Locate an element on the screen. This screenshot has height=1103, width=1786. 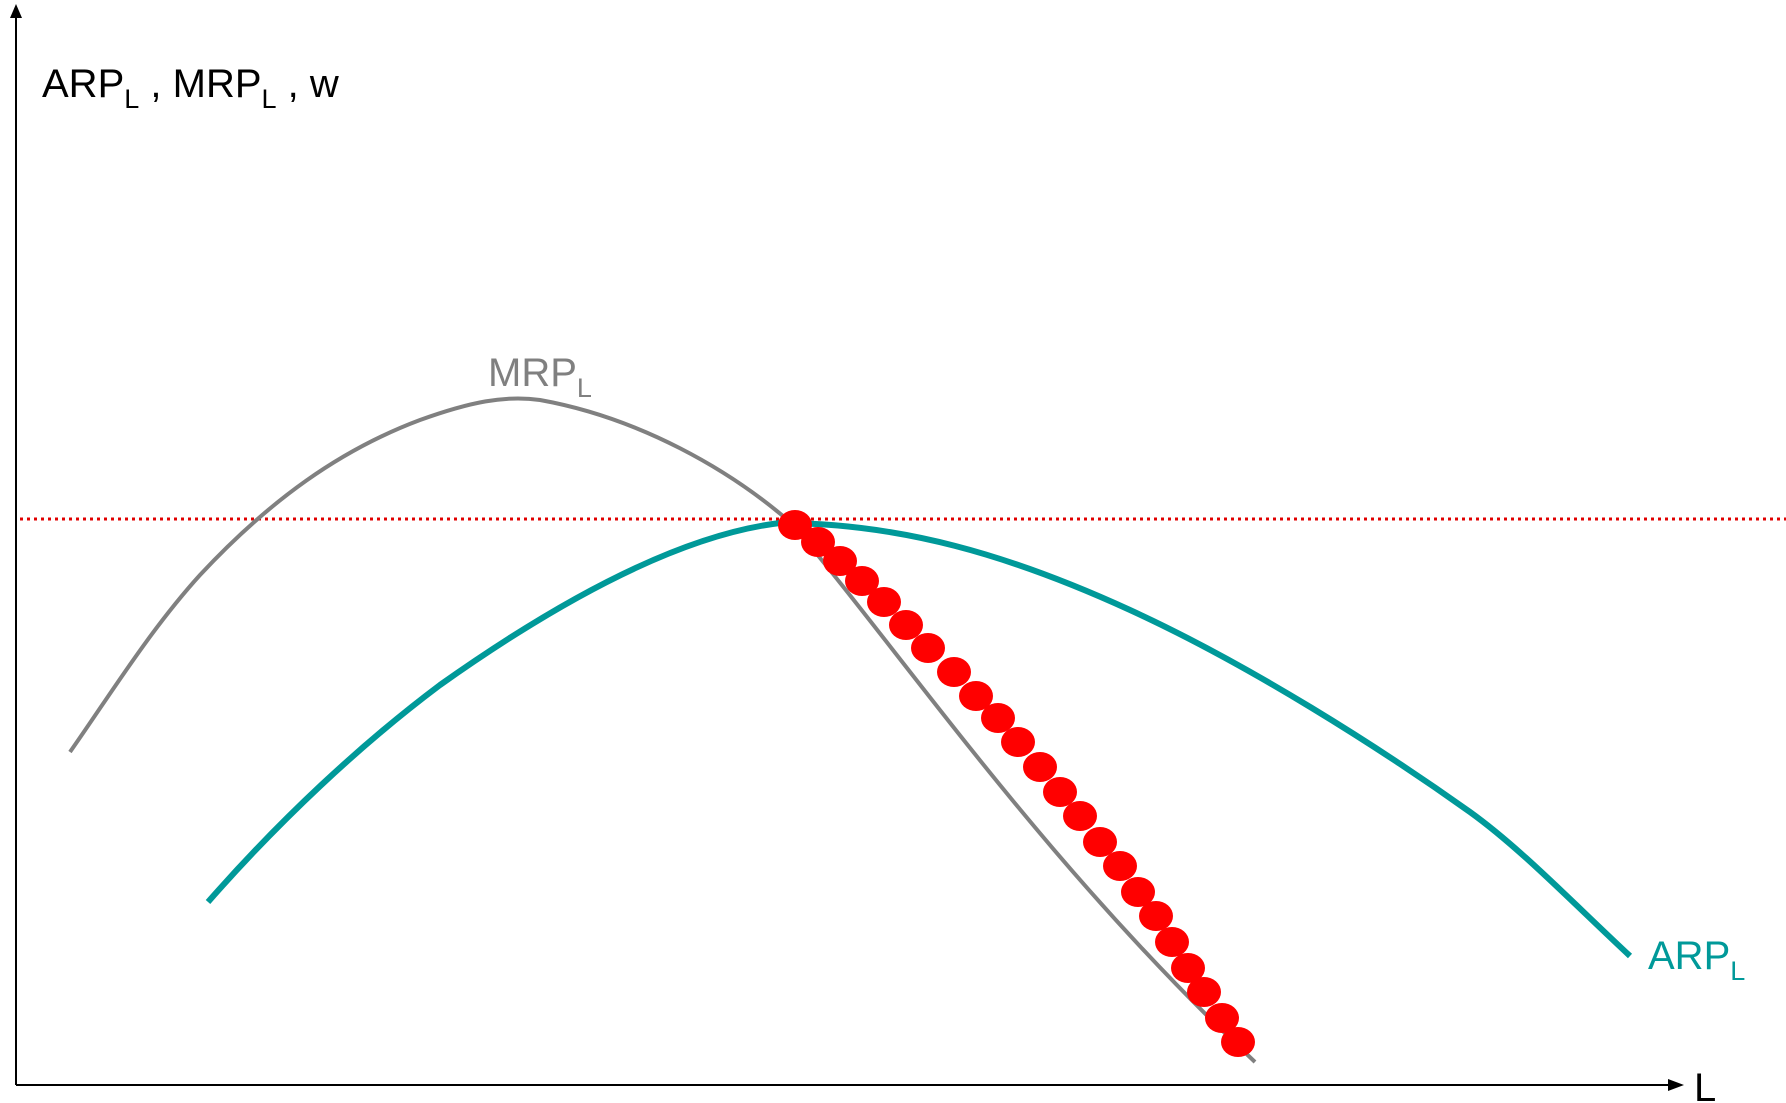
x-axis-arrow is located at coordinates (1676, 1085).